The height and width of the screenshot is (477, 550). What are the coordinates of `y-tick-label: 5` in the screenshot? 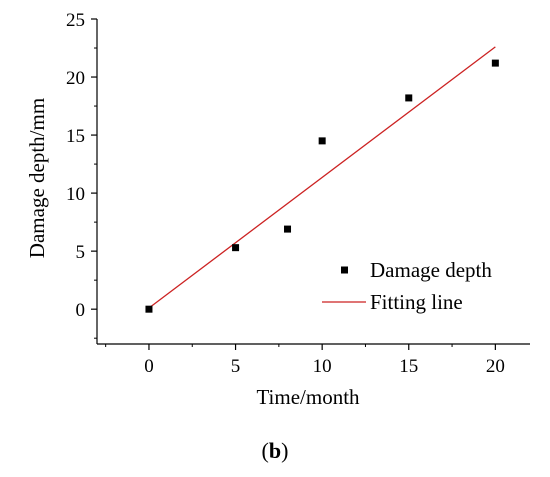 It's located at (81, 252).